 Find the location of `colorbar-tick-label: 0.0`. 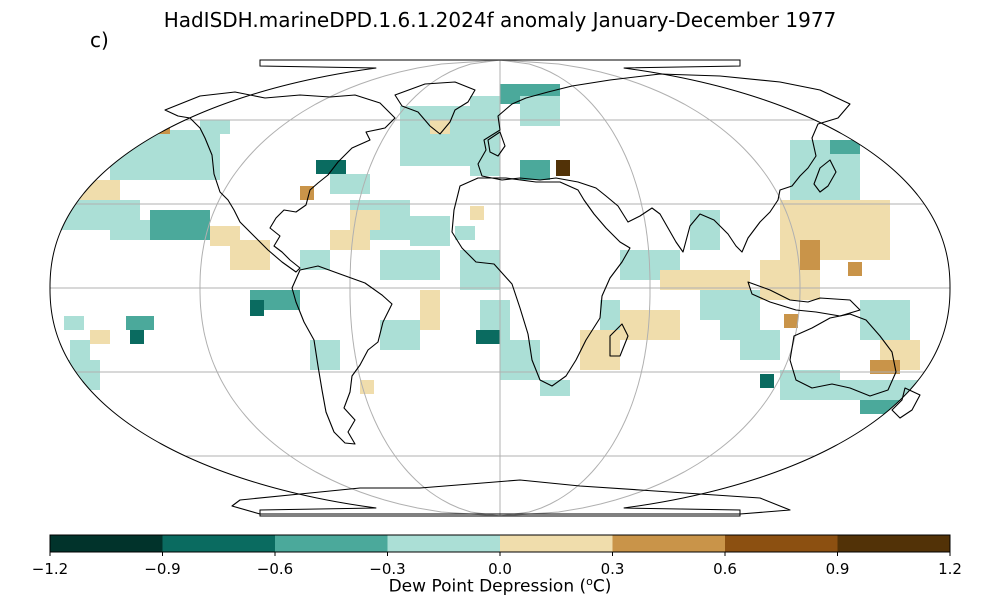

colorbar-tick-label: 0.0 is located at coordinates (500, 569).